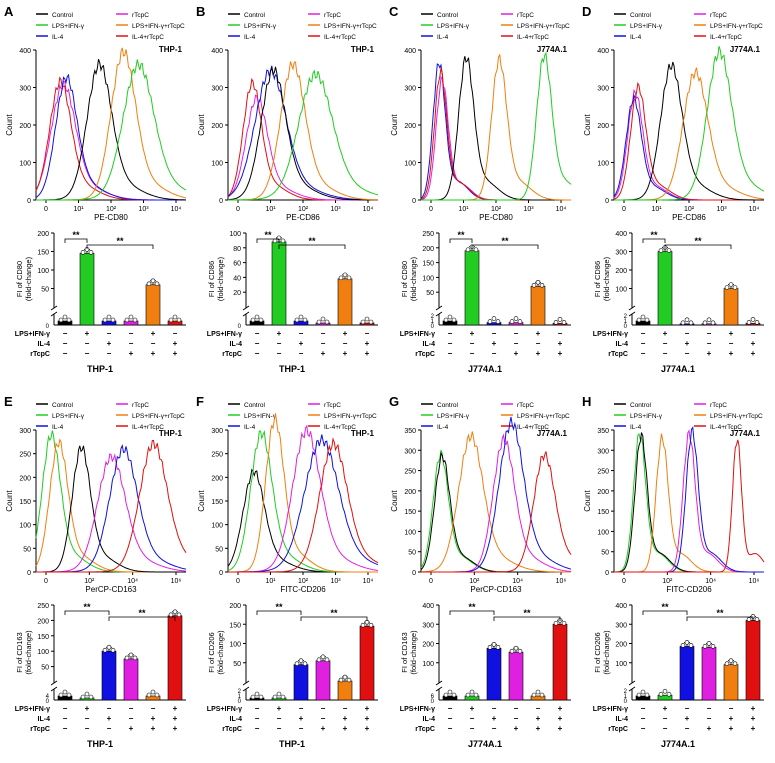 This screenshot has height=763, width=775. What do you see at coordinates (689, 217) in the screenshot?
I see `x-axis-label: PE-CD86` at bounding box center [689, 217].